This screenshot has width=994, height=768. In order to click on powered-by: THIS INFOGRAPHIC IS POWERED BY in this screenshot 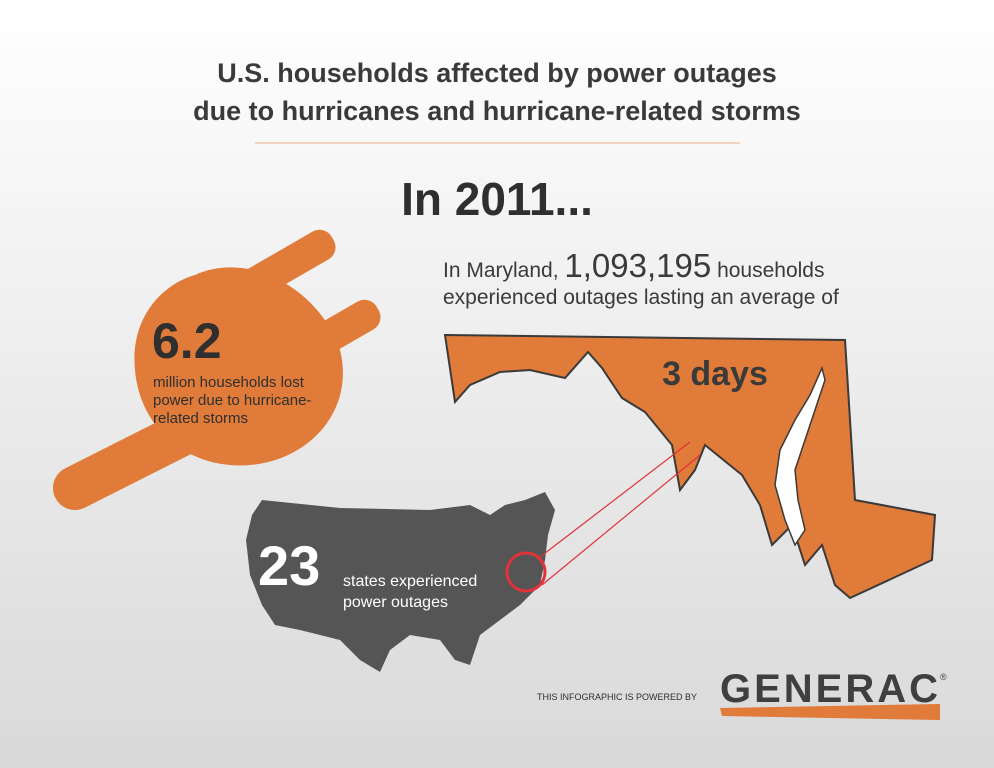, I will do `click(617, 697)`.